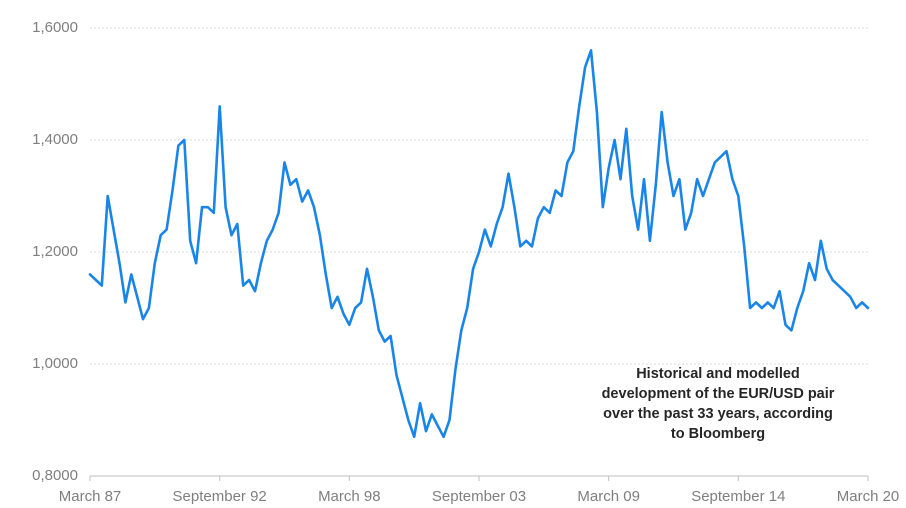  Describe the element at coordinates (349, 496) in the screenshot. I see `x-tick-label: March 98` at that location.